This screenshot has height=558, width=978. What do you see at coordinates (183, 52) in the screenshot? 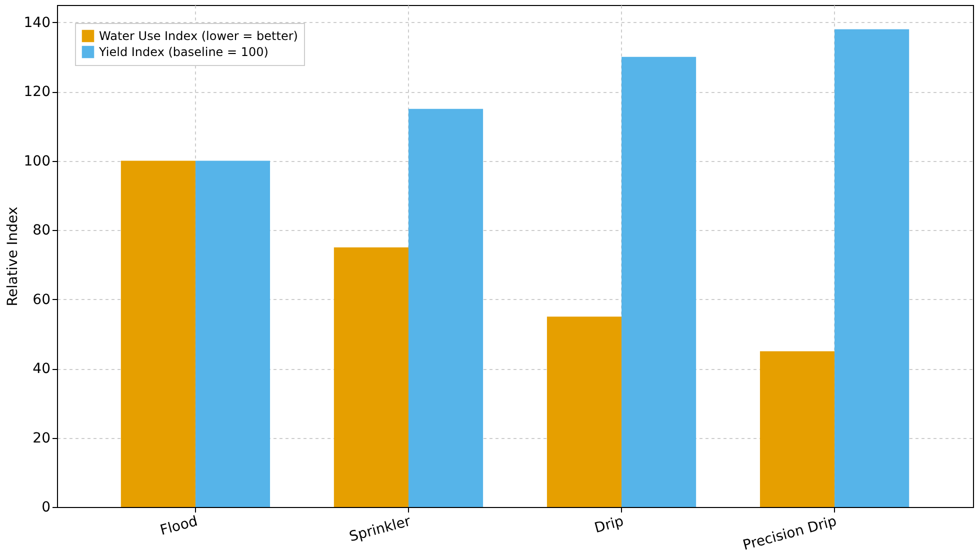
I see `legend-label: Yield Index (baseline = 100)` at bounding box center [183, 52].